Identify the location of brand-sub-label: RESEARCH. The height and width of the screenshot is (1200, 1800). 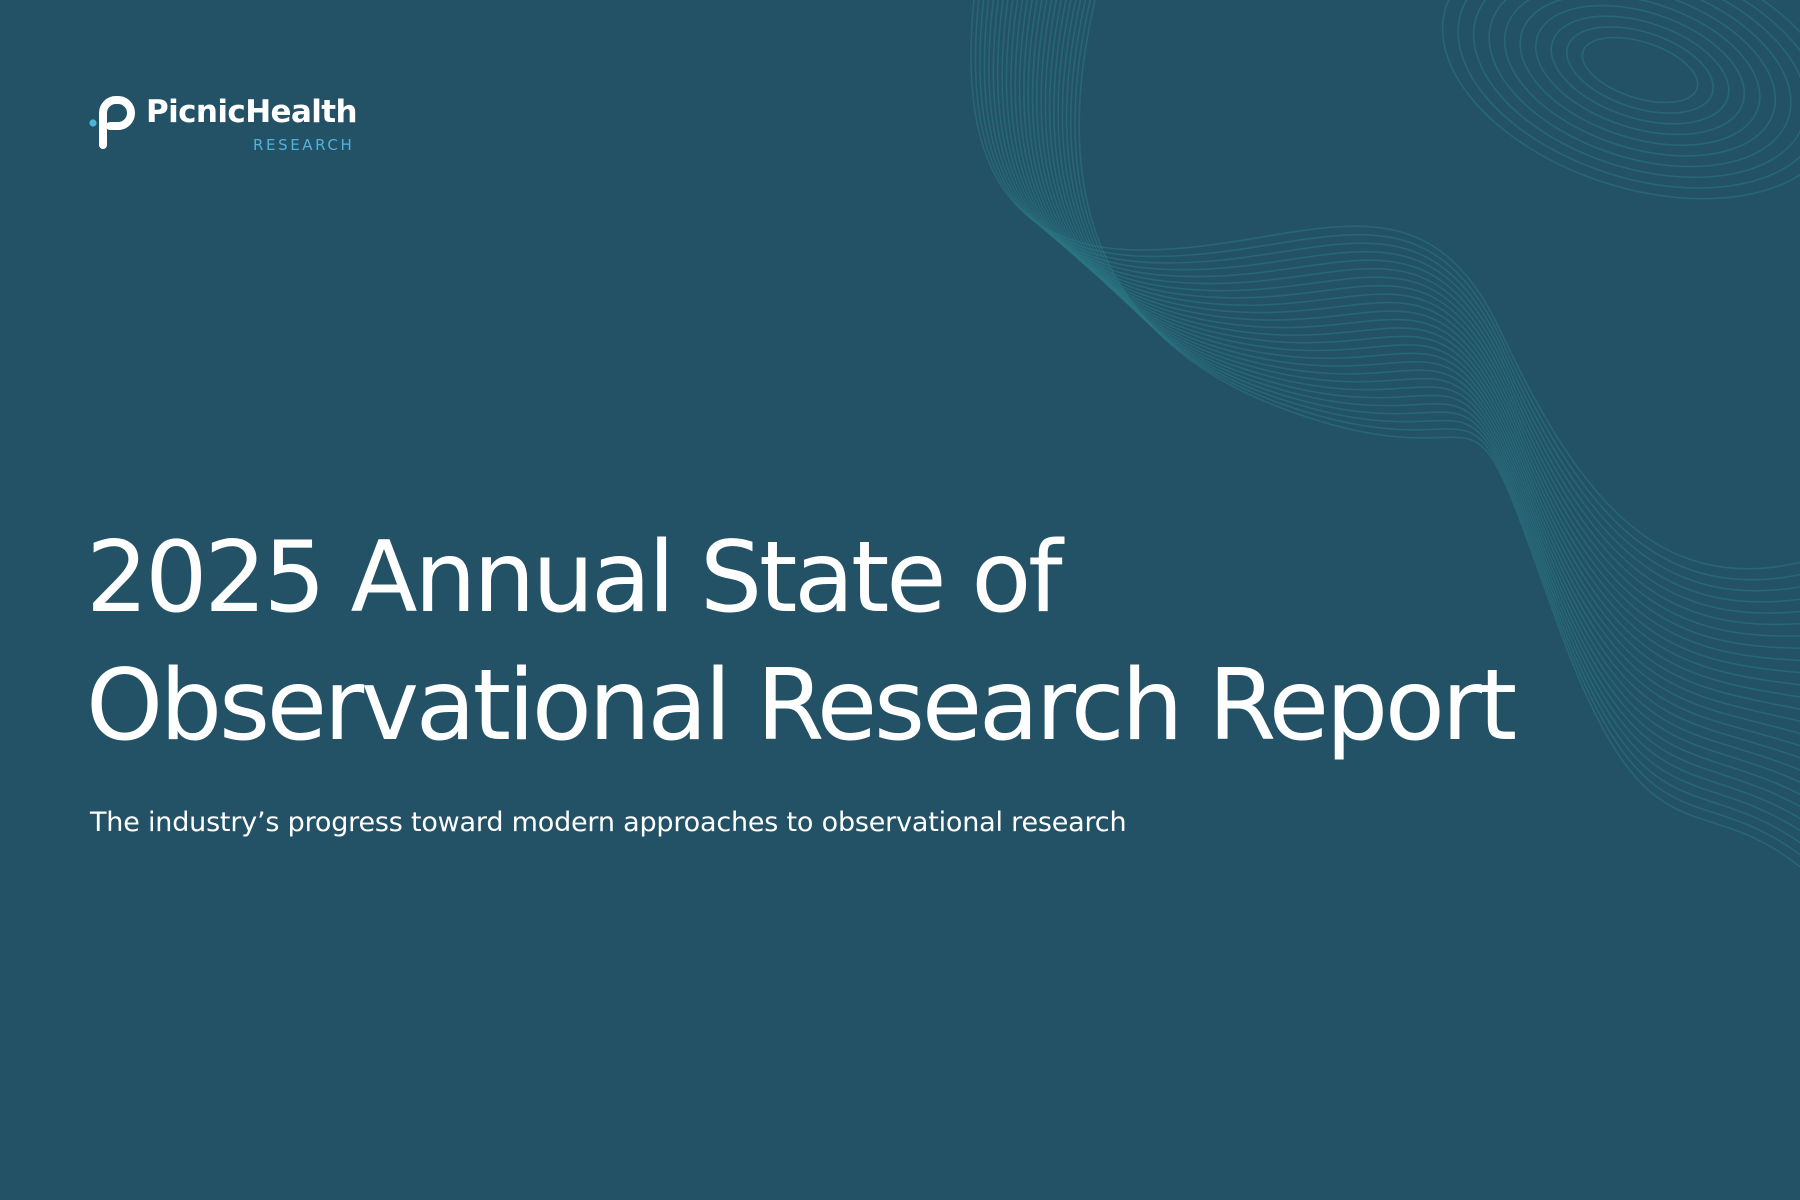
(304, 145).